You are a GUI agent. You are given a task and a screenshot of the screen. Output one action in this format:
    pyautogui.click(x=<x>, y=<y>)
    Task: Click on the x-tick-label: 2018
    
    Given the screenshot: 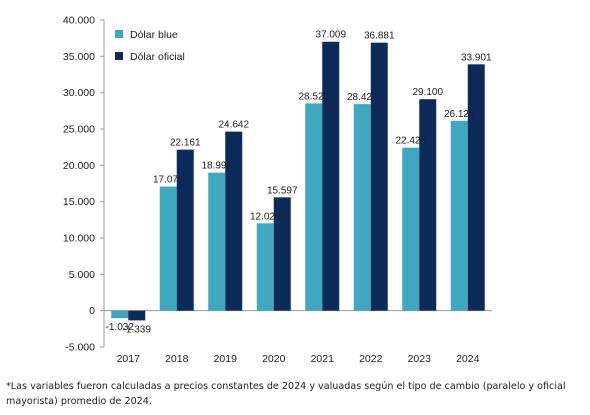 What is the action you would take?
    pyautogui.click(x=177, y=359)
    